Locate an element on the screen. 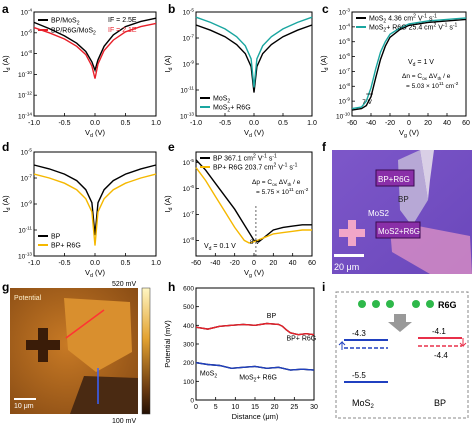 The width and height of the screenshot is (474, 427). x-tick-label: 30 is located at coordinates (314, 407).